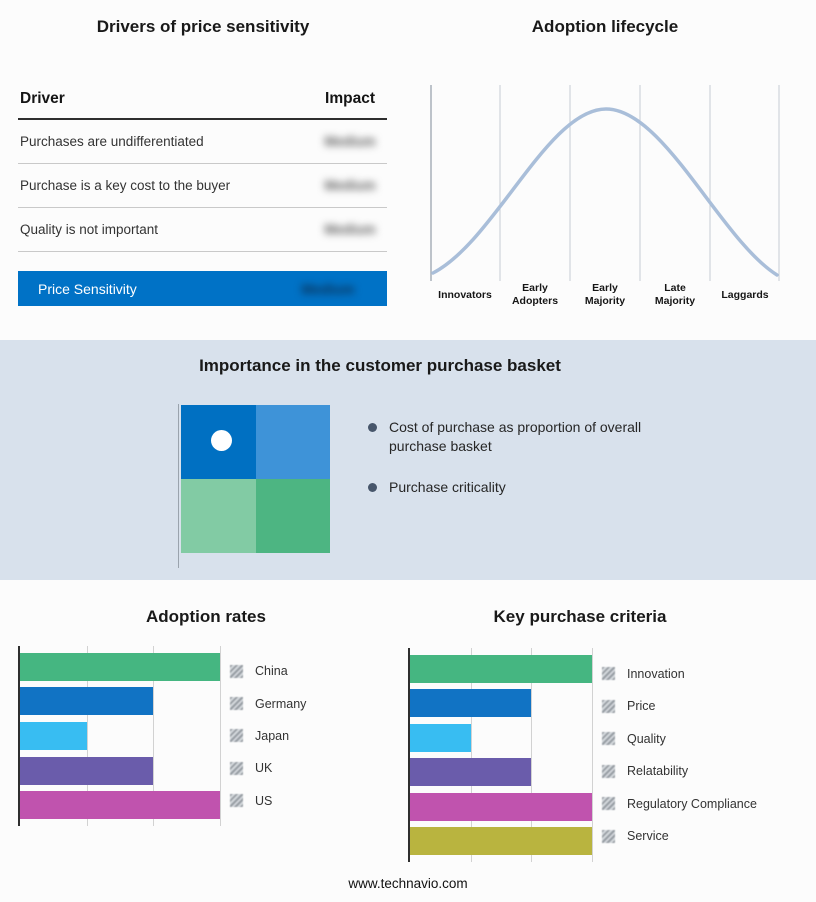 The image size is (816, 902). I want to click on legend-item-china: China, so click(268, 671).